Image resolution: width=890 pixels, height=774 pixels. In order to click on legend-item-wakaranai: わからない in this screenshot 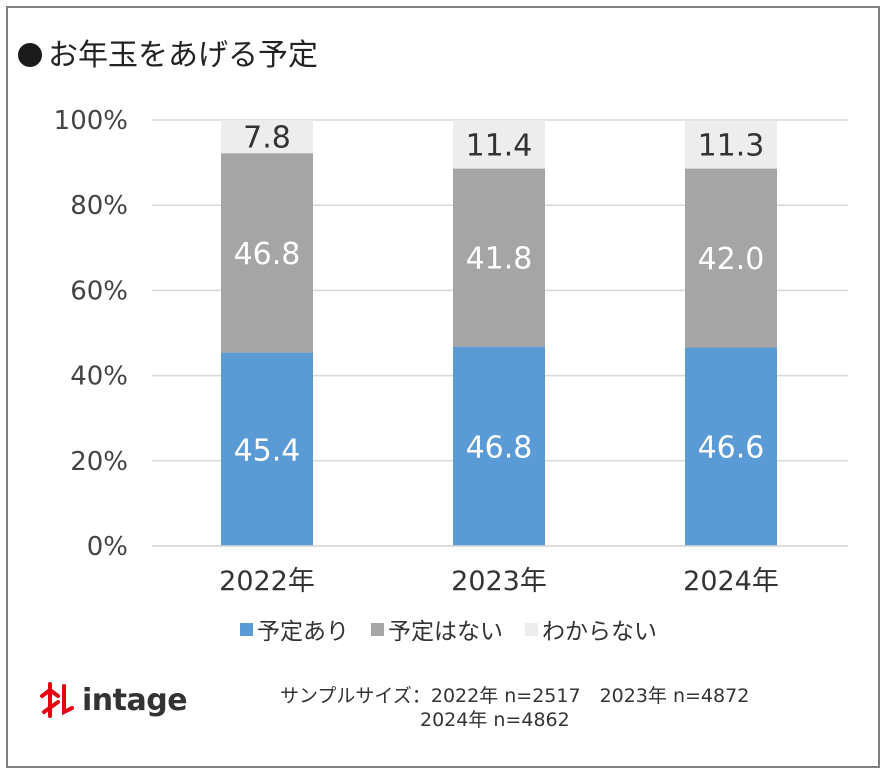, I will do `click(591, 629)`.